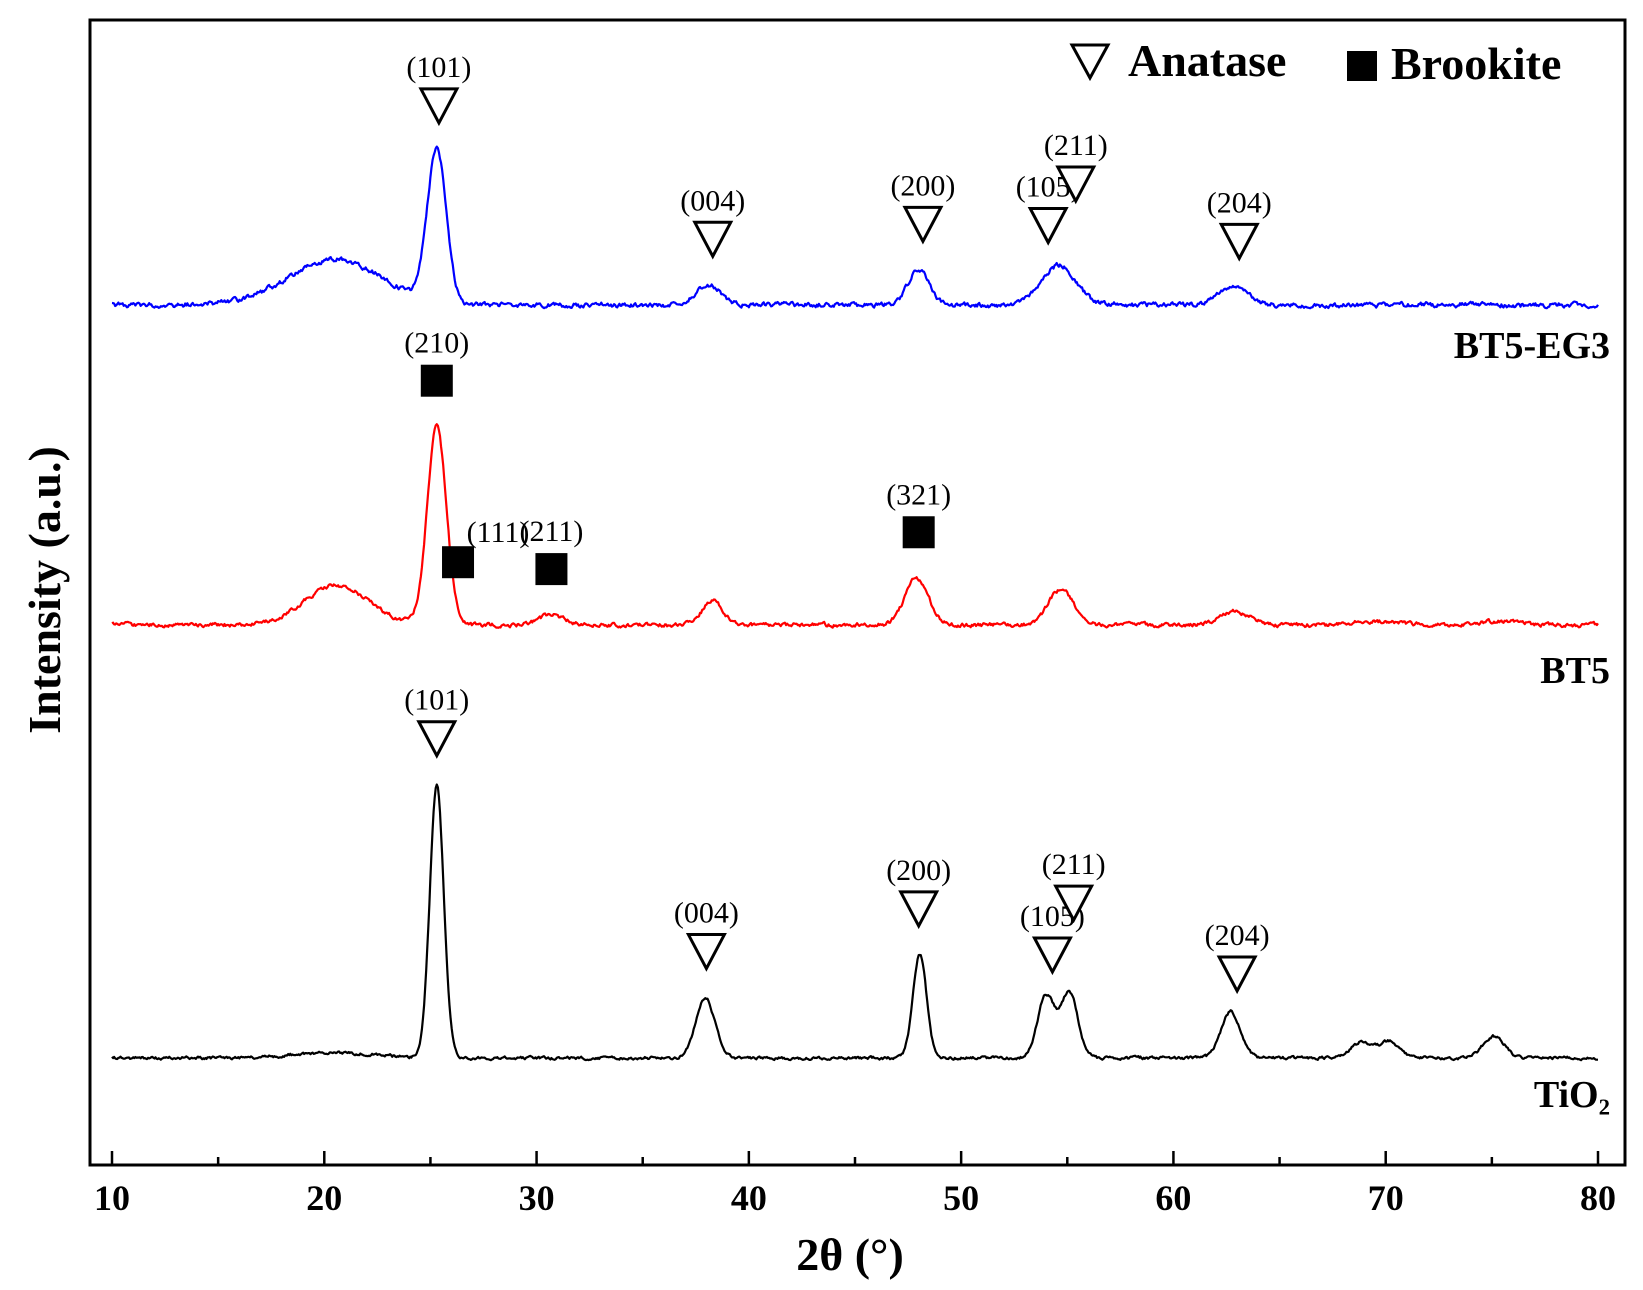  I want to click on series-label-bt5: BT5, so click(1575, 671).